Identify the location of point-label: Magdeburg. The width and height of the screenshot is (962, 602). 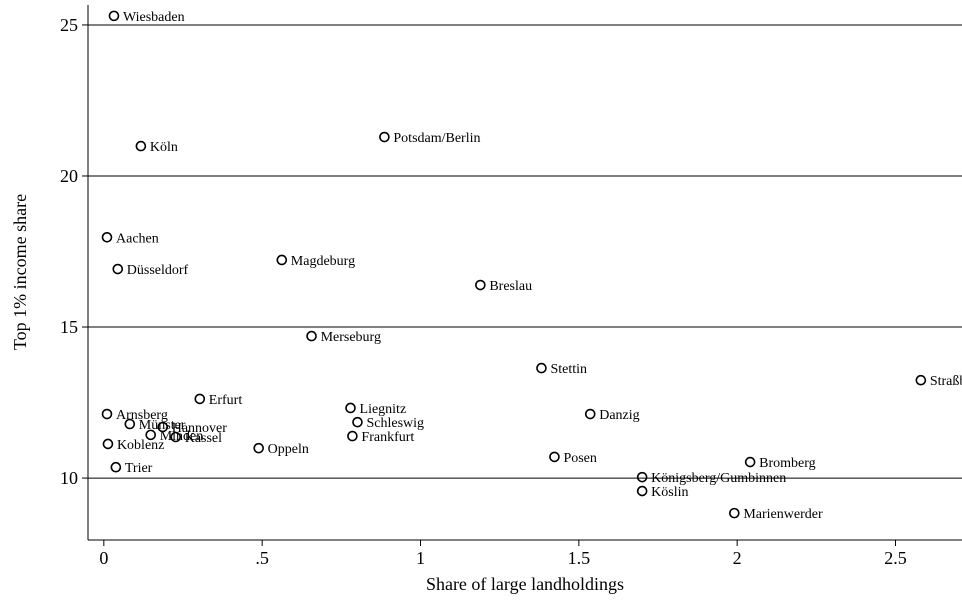
(323, 261).